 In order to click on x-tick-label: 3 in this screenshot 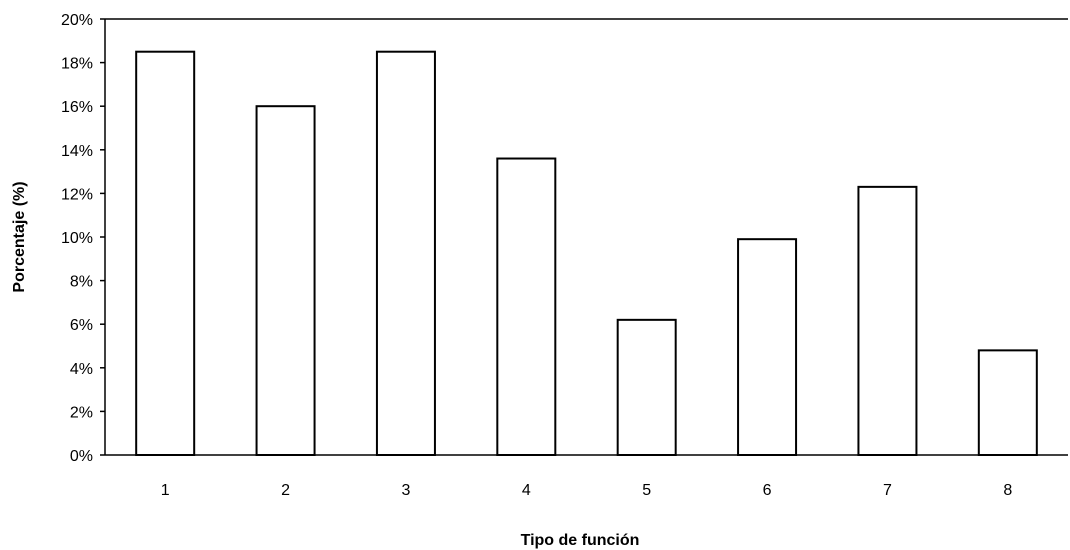, I will do `click(405, 490)`.